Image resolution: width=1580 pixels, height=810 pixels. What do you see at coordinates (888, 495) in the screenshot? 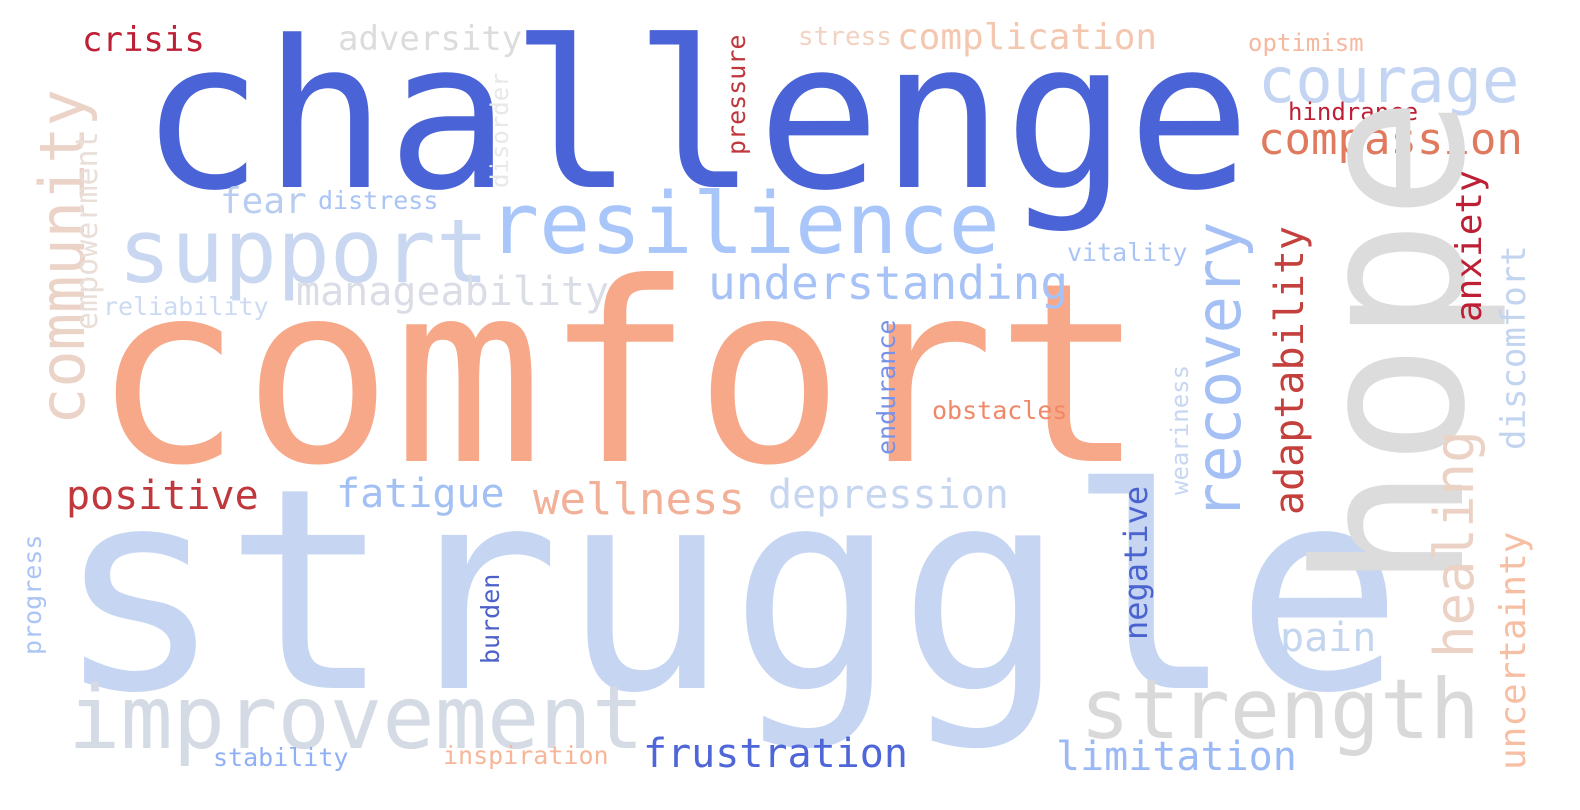
I see `word-depression: depression` at bounding box center [888, 495].